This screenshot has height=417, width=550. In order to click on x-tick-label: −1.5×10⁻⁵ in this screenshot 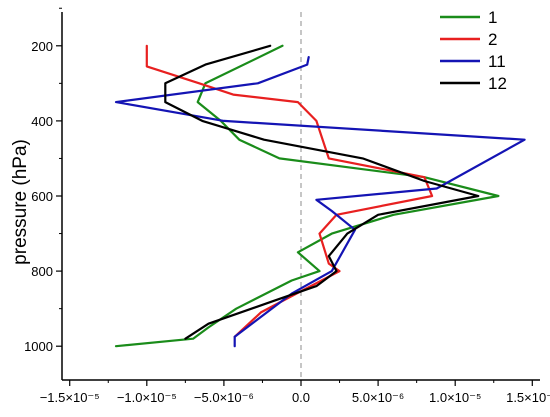, I will do `click(70, 397)`.